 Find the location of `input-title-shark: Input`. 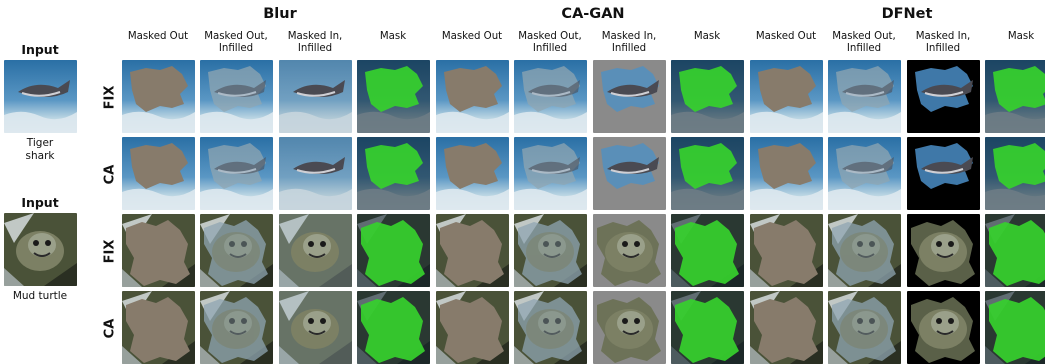

input-title-shark: Input is located at coordinates (40, 49).